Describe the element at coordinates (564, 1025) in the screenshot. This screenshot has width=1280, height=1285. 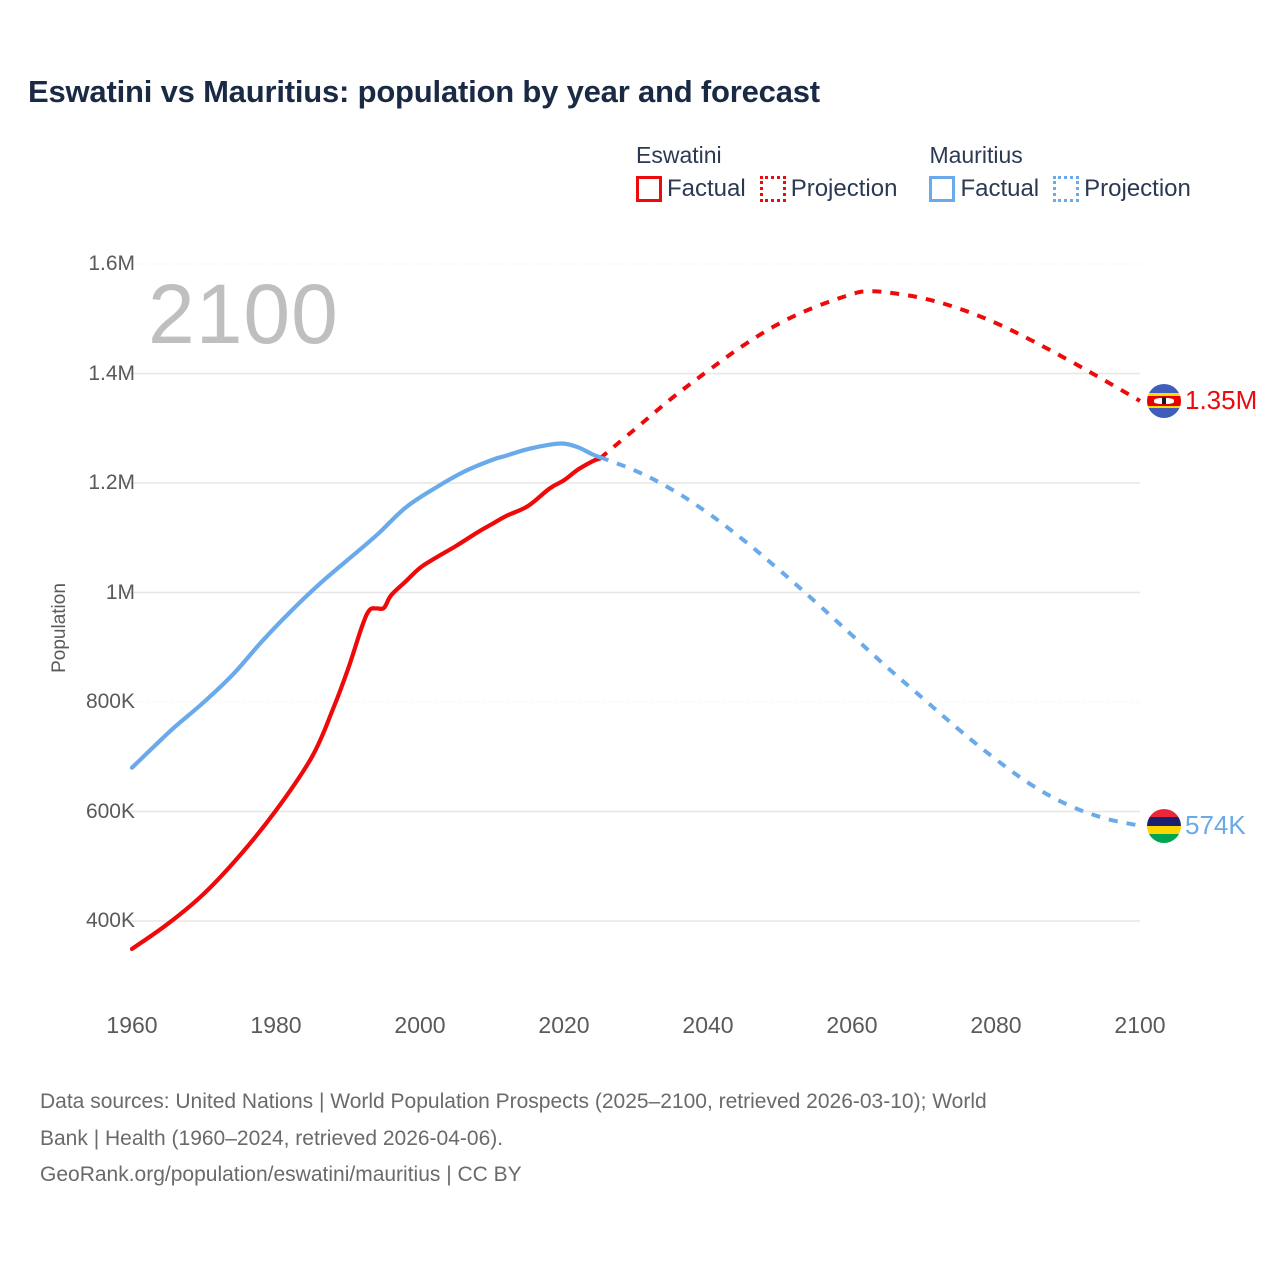
I see `x-axis-tick-label: 2020` at that location.